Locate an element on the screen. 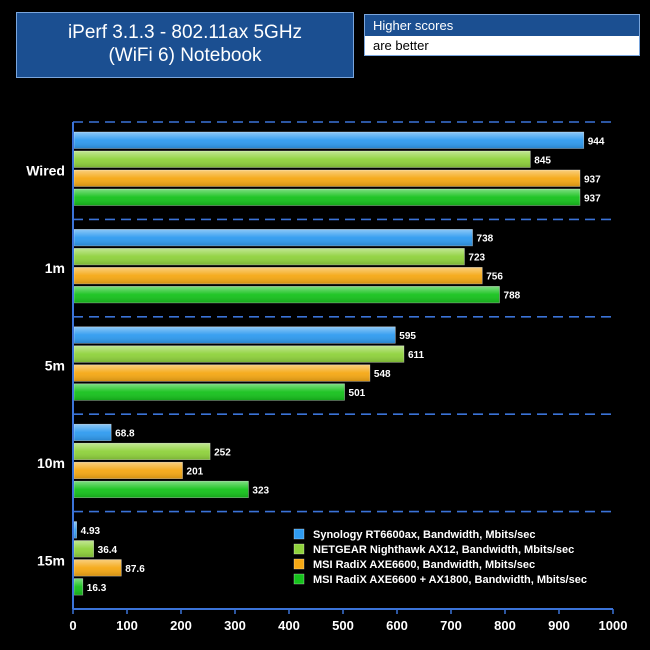 This screenshot has height=650, width=650. x-tick-label: 0 is located at coordinates (72, 625).